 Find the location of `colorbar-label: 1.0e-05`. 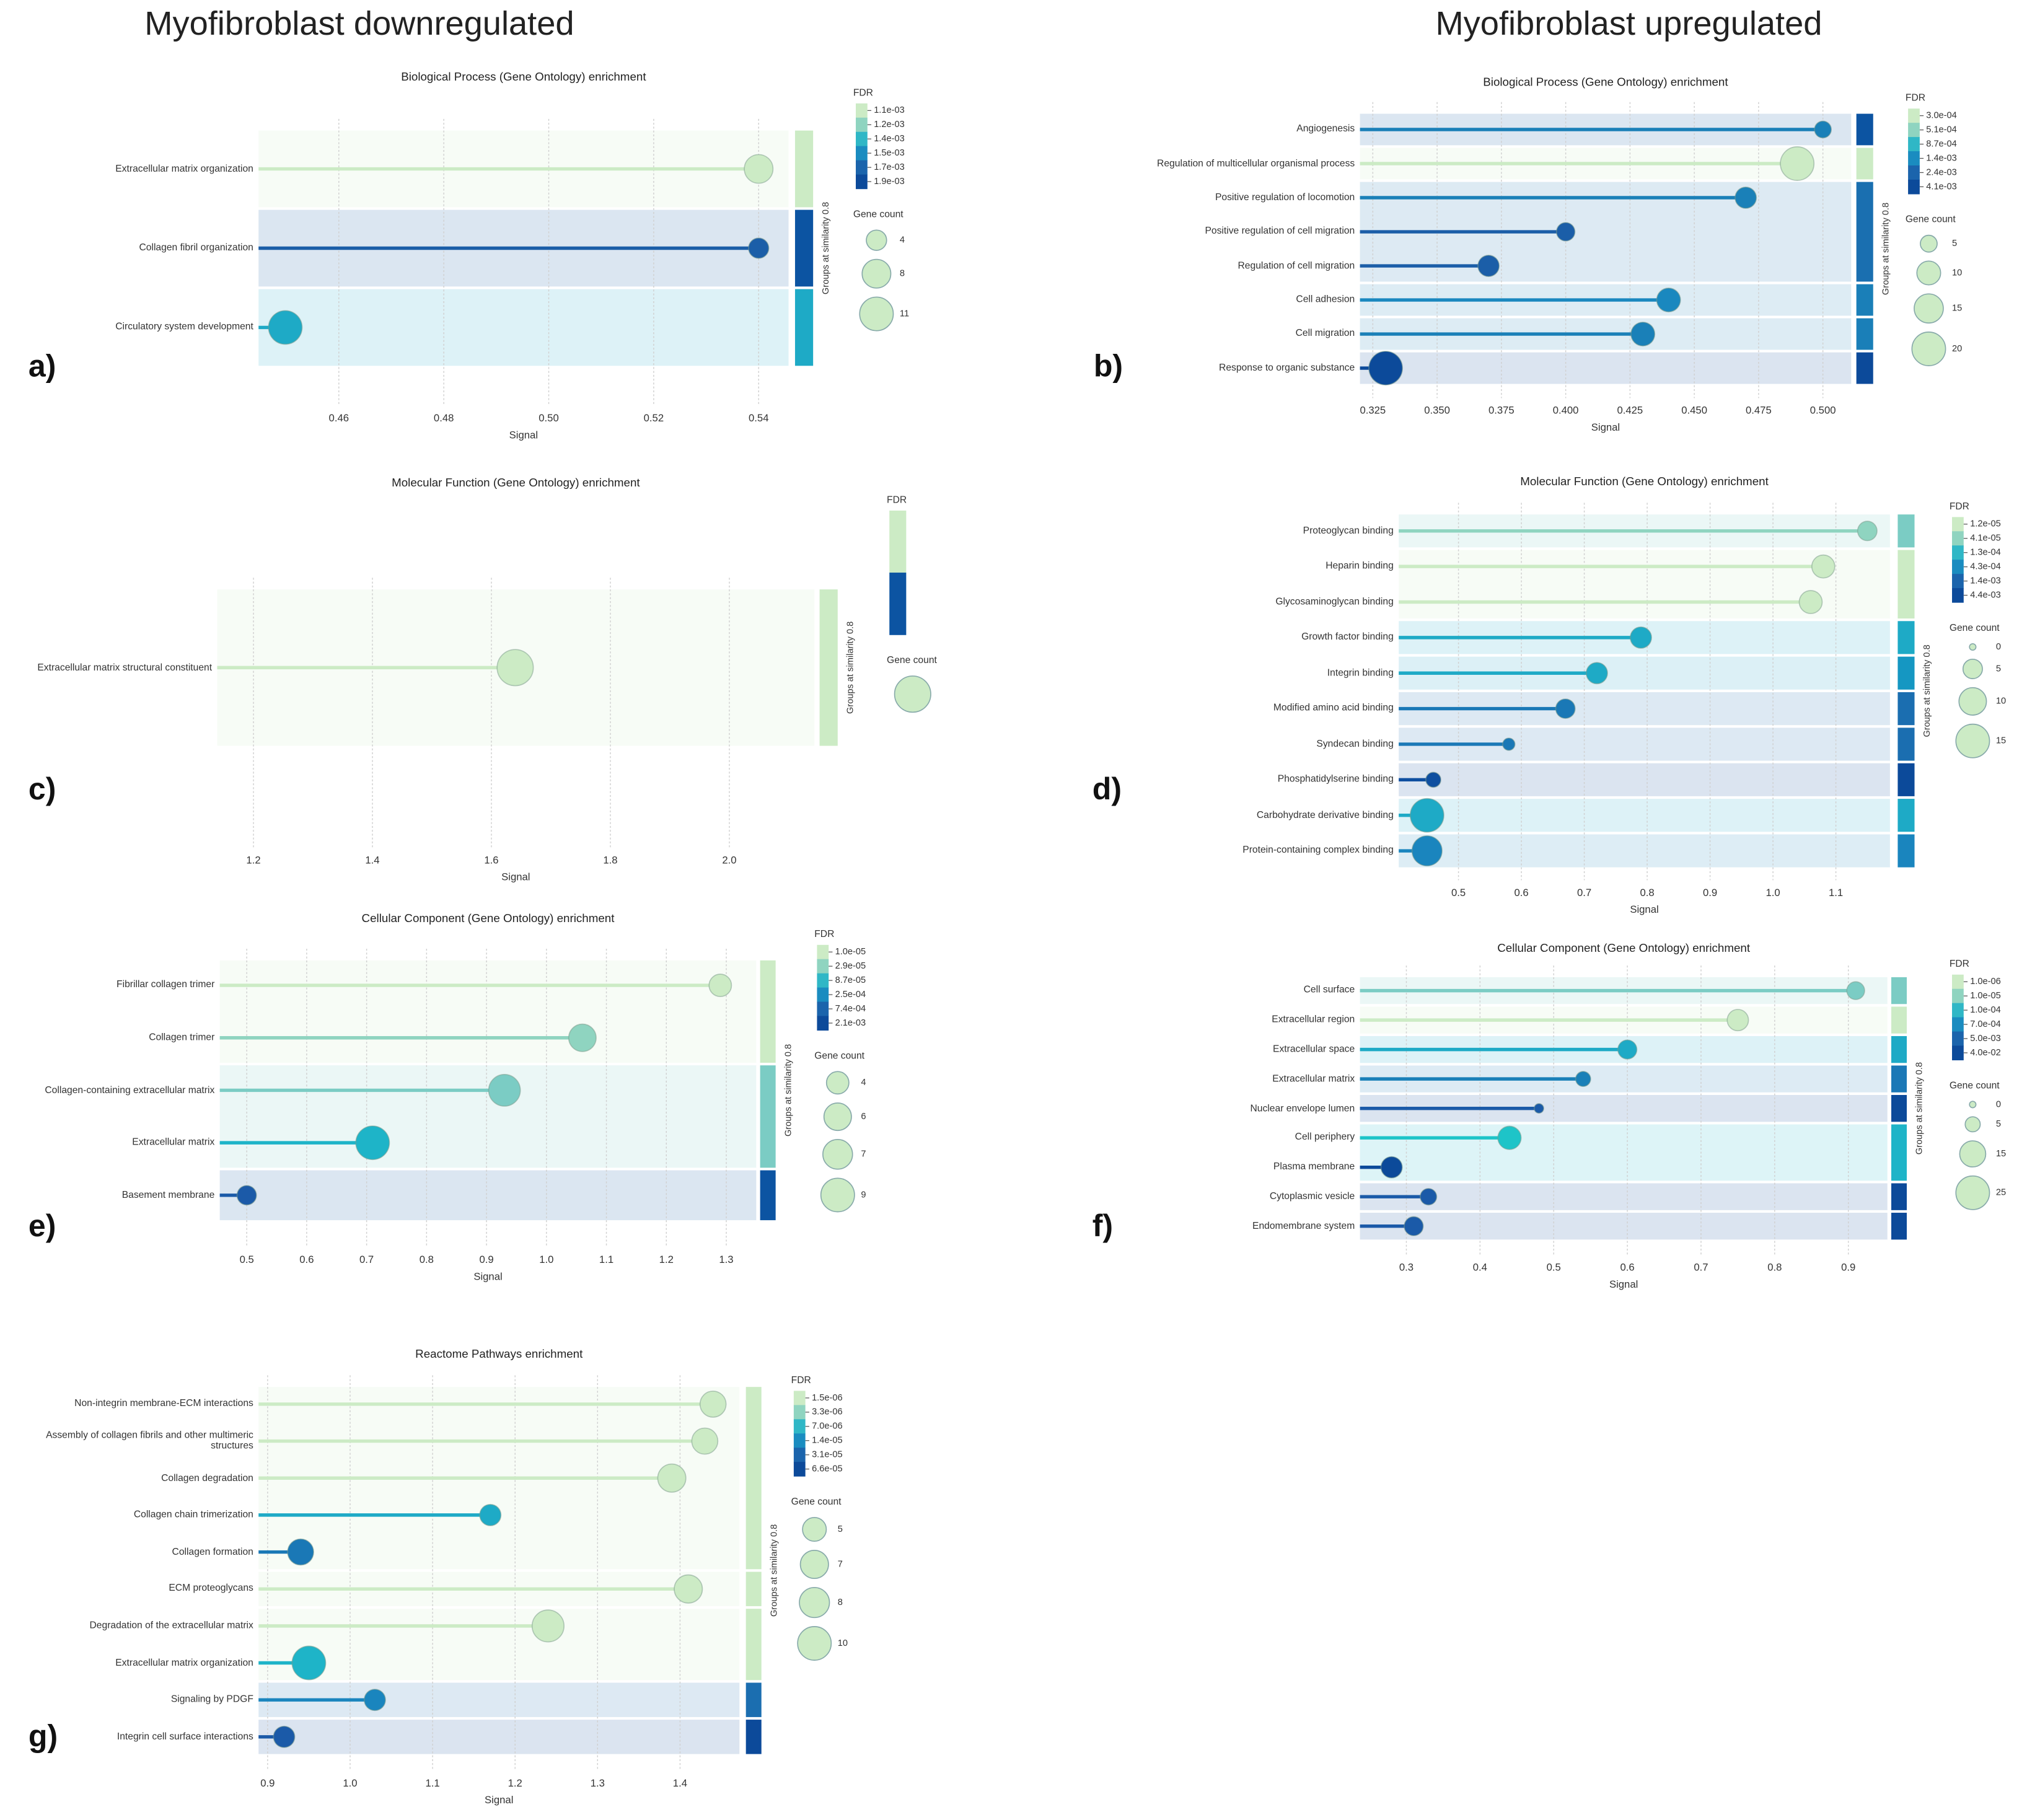

colorbar-label: 1.0e-05 is located at coordinates (1985, 996).